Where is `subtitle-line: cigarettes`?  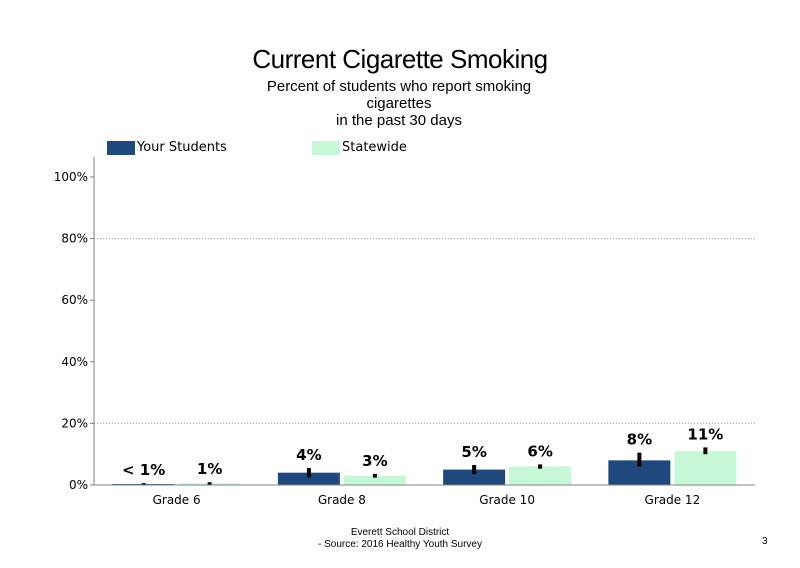 subtitle-line: cigarettes is located at coordinates (399, 103).